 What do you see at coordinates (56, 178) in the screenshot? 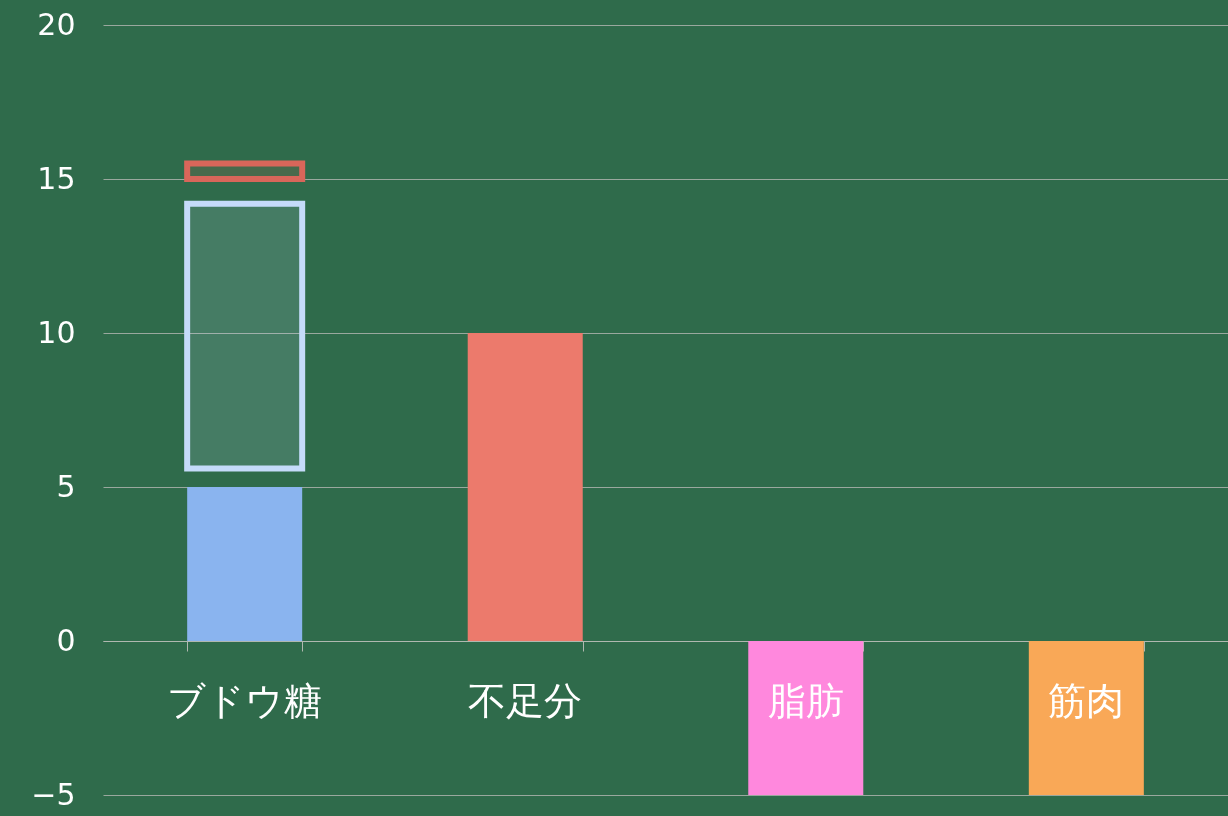
I see `y-tick-label: 15` at bounding box center [56, 178].